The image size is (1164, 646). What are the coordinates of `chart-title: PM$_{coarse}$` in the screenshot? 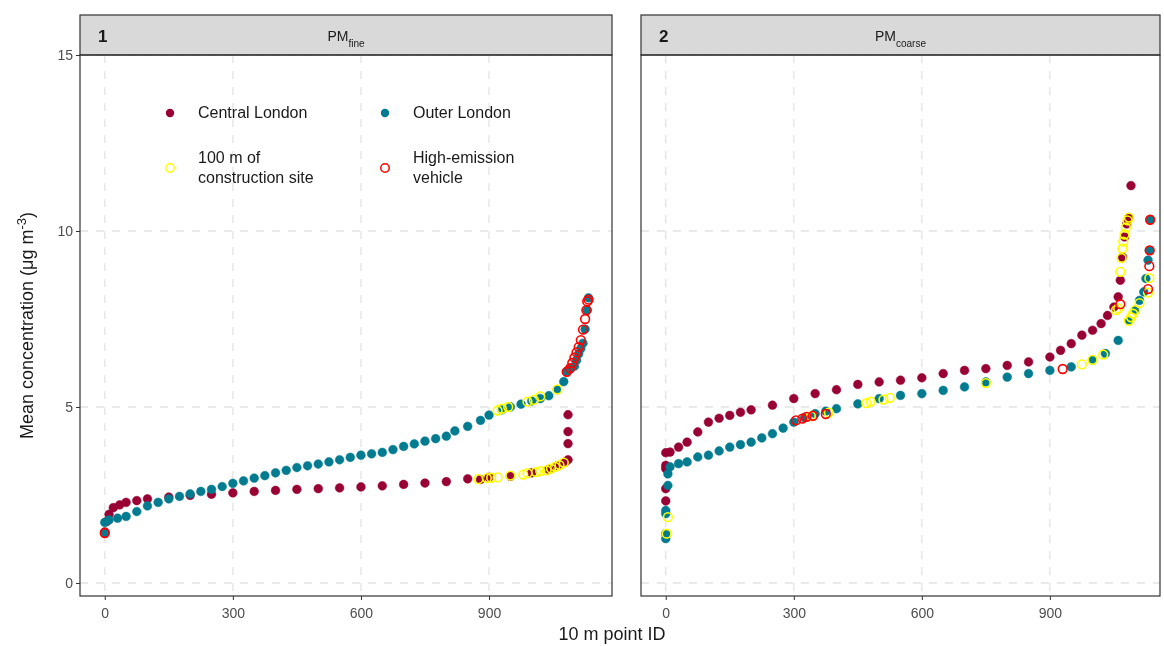 It's located at (900, 38).